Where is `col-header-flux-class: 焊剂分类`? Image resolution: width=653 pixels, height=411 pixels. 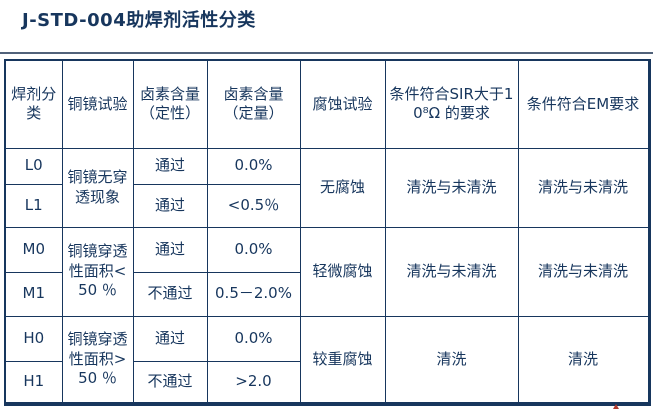
col-header-flux-class: 焊剂分类 is located at coordinates (33, 104).